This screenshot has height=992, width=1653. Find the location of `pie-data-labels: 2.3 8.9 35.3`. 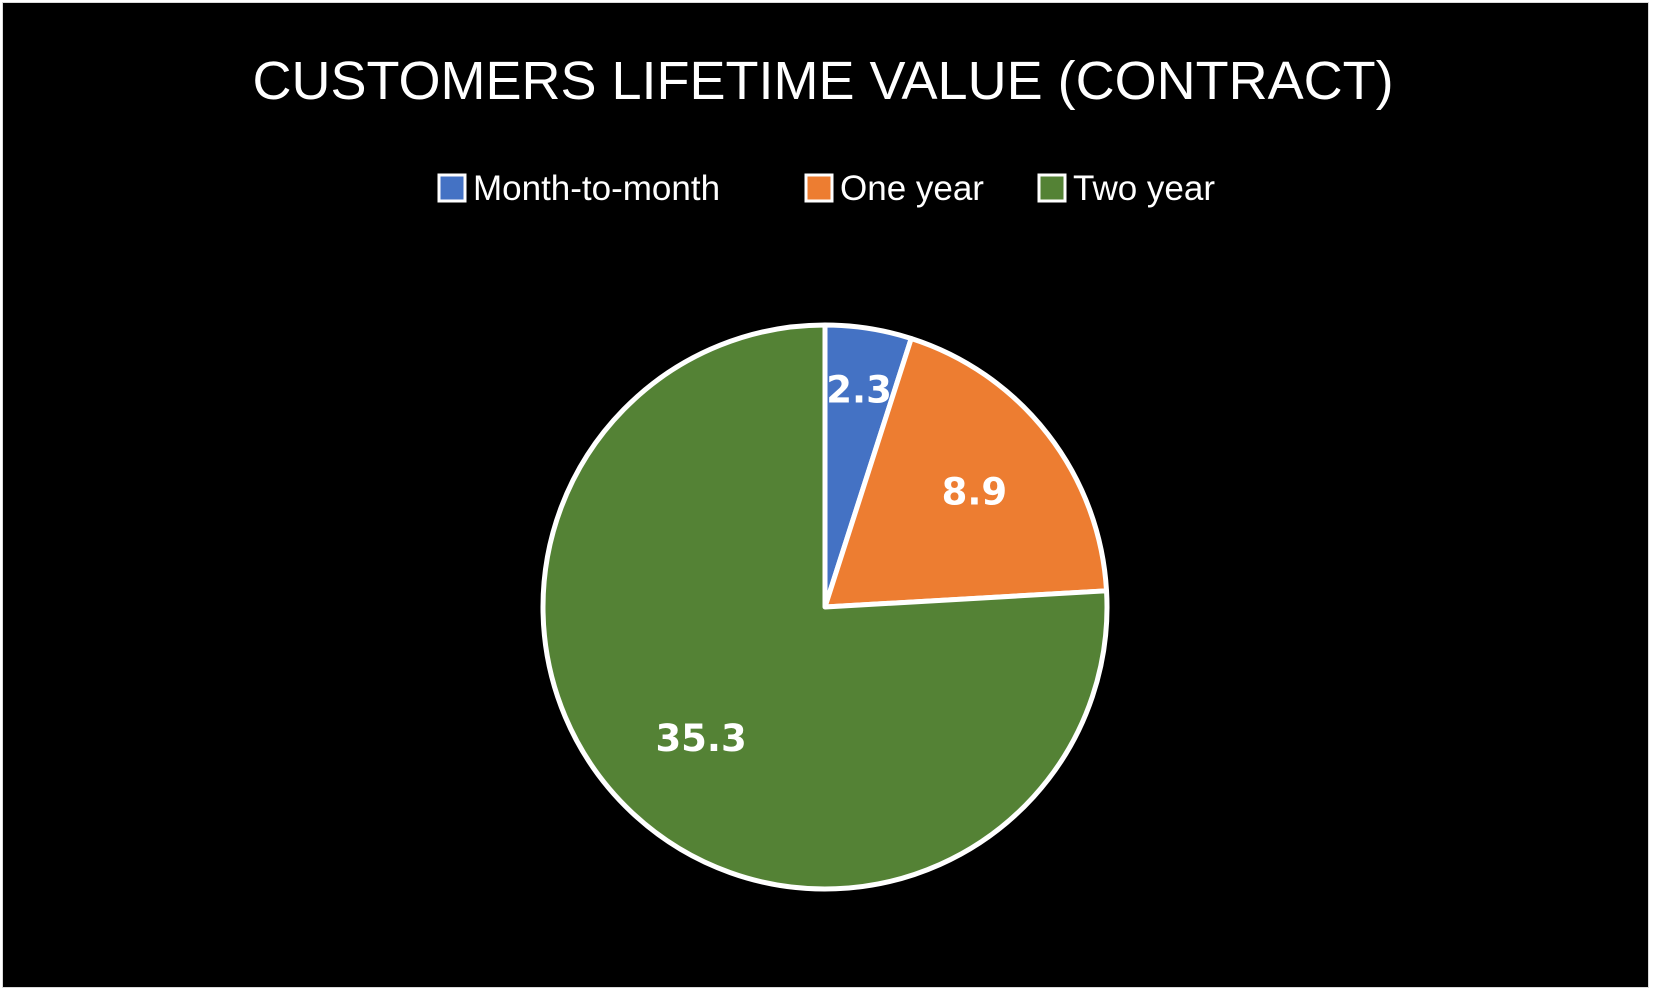

pie-data-labels: 2.3 8.9 35.3 is located at coordinates (831, 565).